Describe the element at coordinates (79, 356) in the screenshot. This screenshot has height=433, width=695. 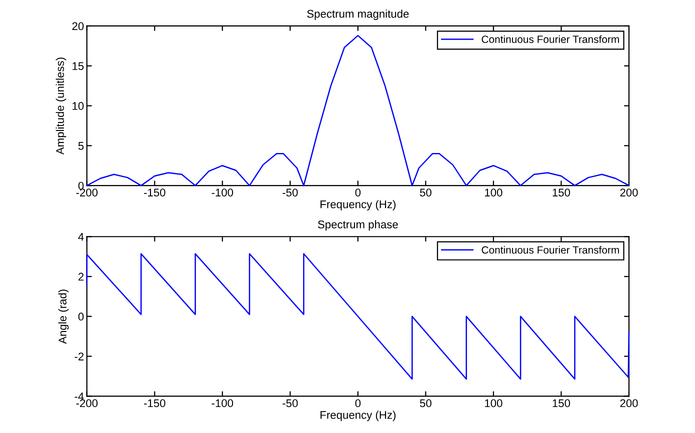
I see `y-tick-label: -2` at that location.